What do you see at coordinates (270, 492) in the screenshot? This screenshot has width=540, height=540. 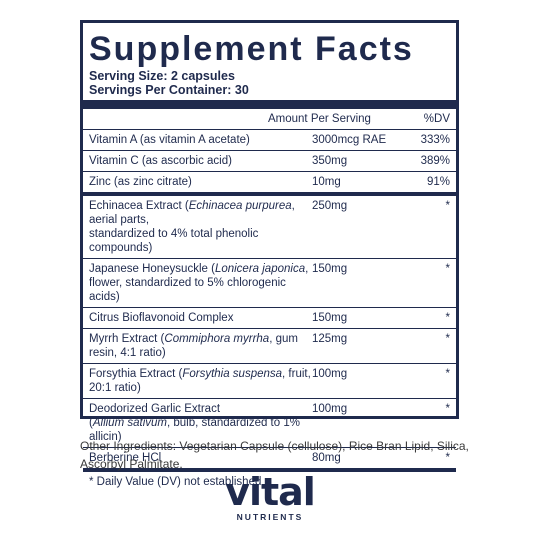 I see `logo-wordmark: vital` at bounding box center [270, 492].